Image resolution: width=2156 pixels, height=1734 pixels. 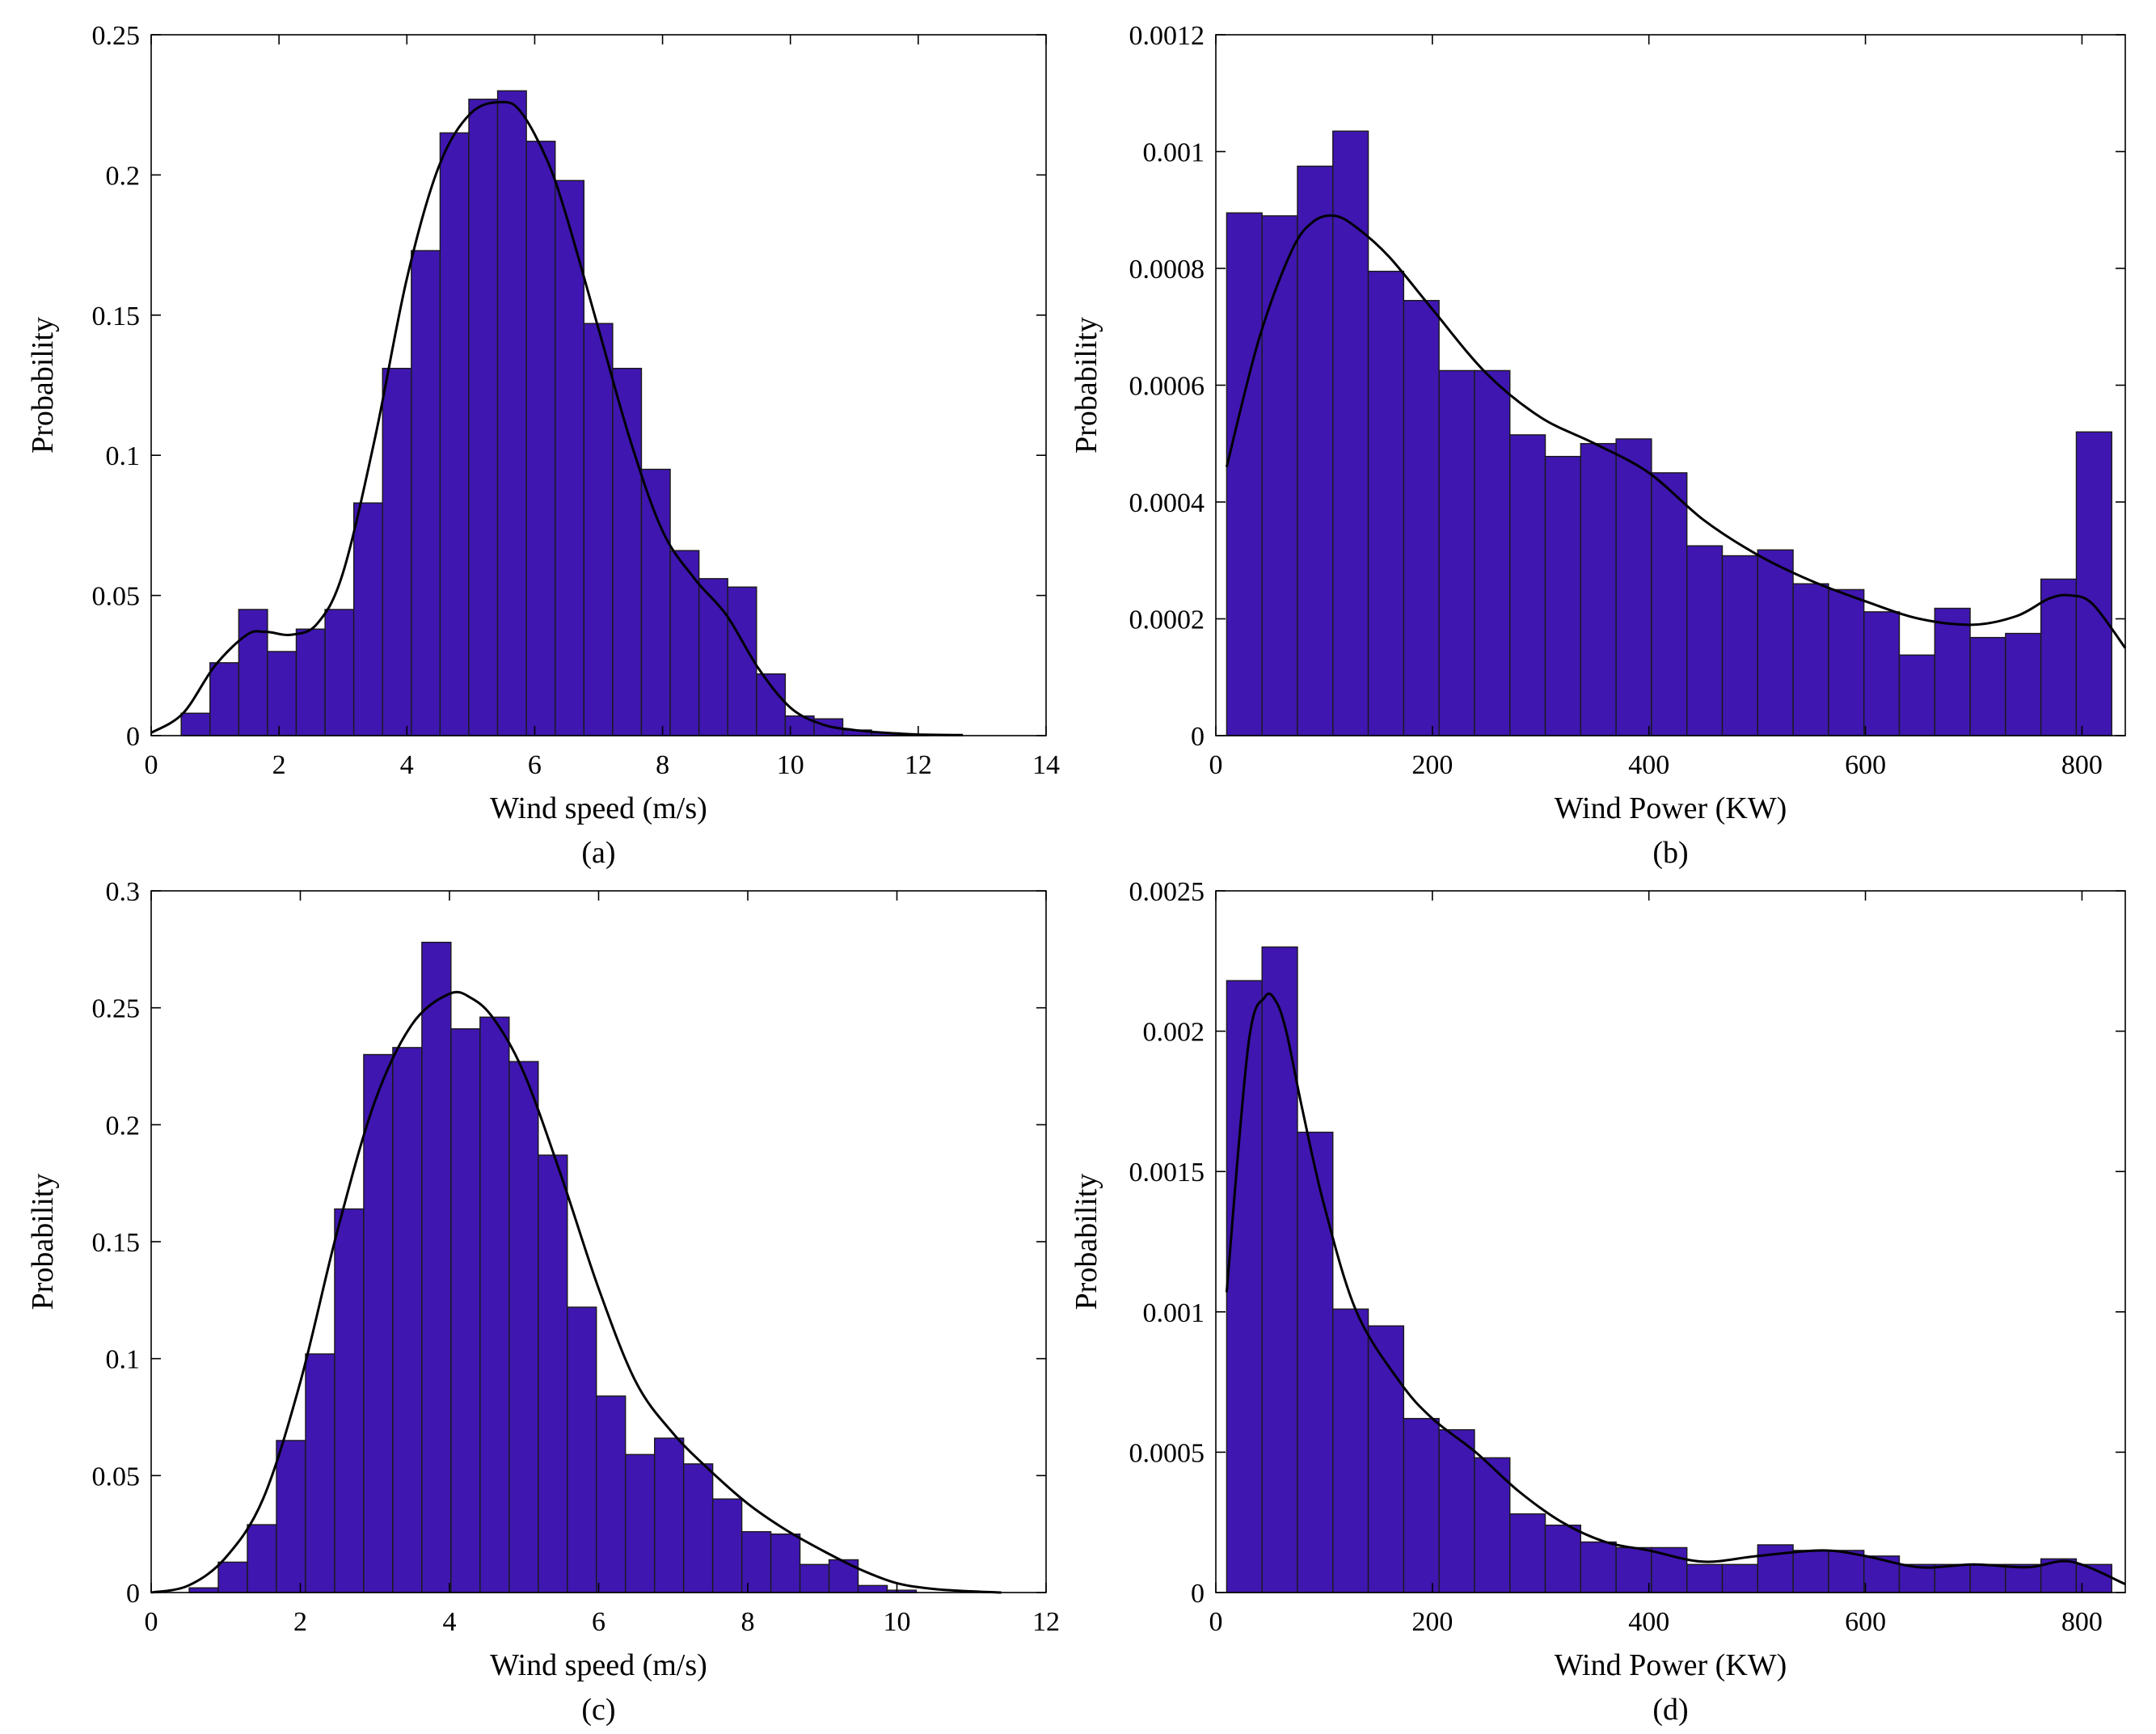 What do you see at coordinates (1671, 808) in the screenshot?
I see `x-axis-label: Wind Power (KW)` at bounding box center [1671, 808].